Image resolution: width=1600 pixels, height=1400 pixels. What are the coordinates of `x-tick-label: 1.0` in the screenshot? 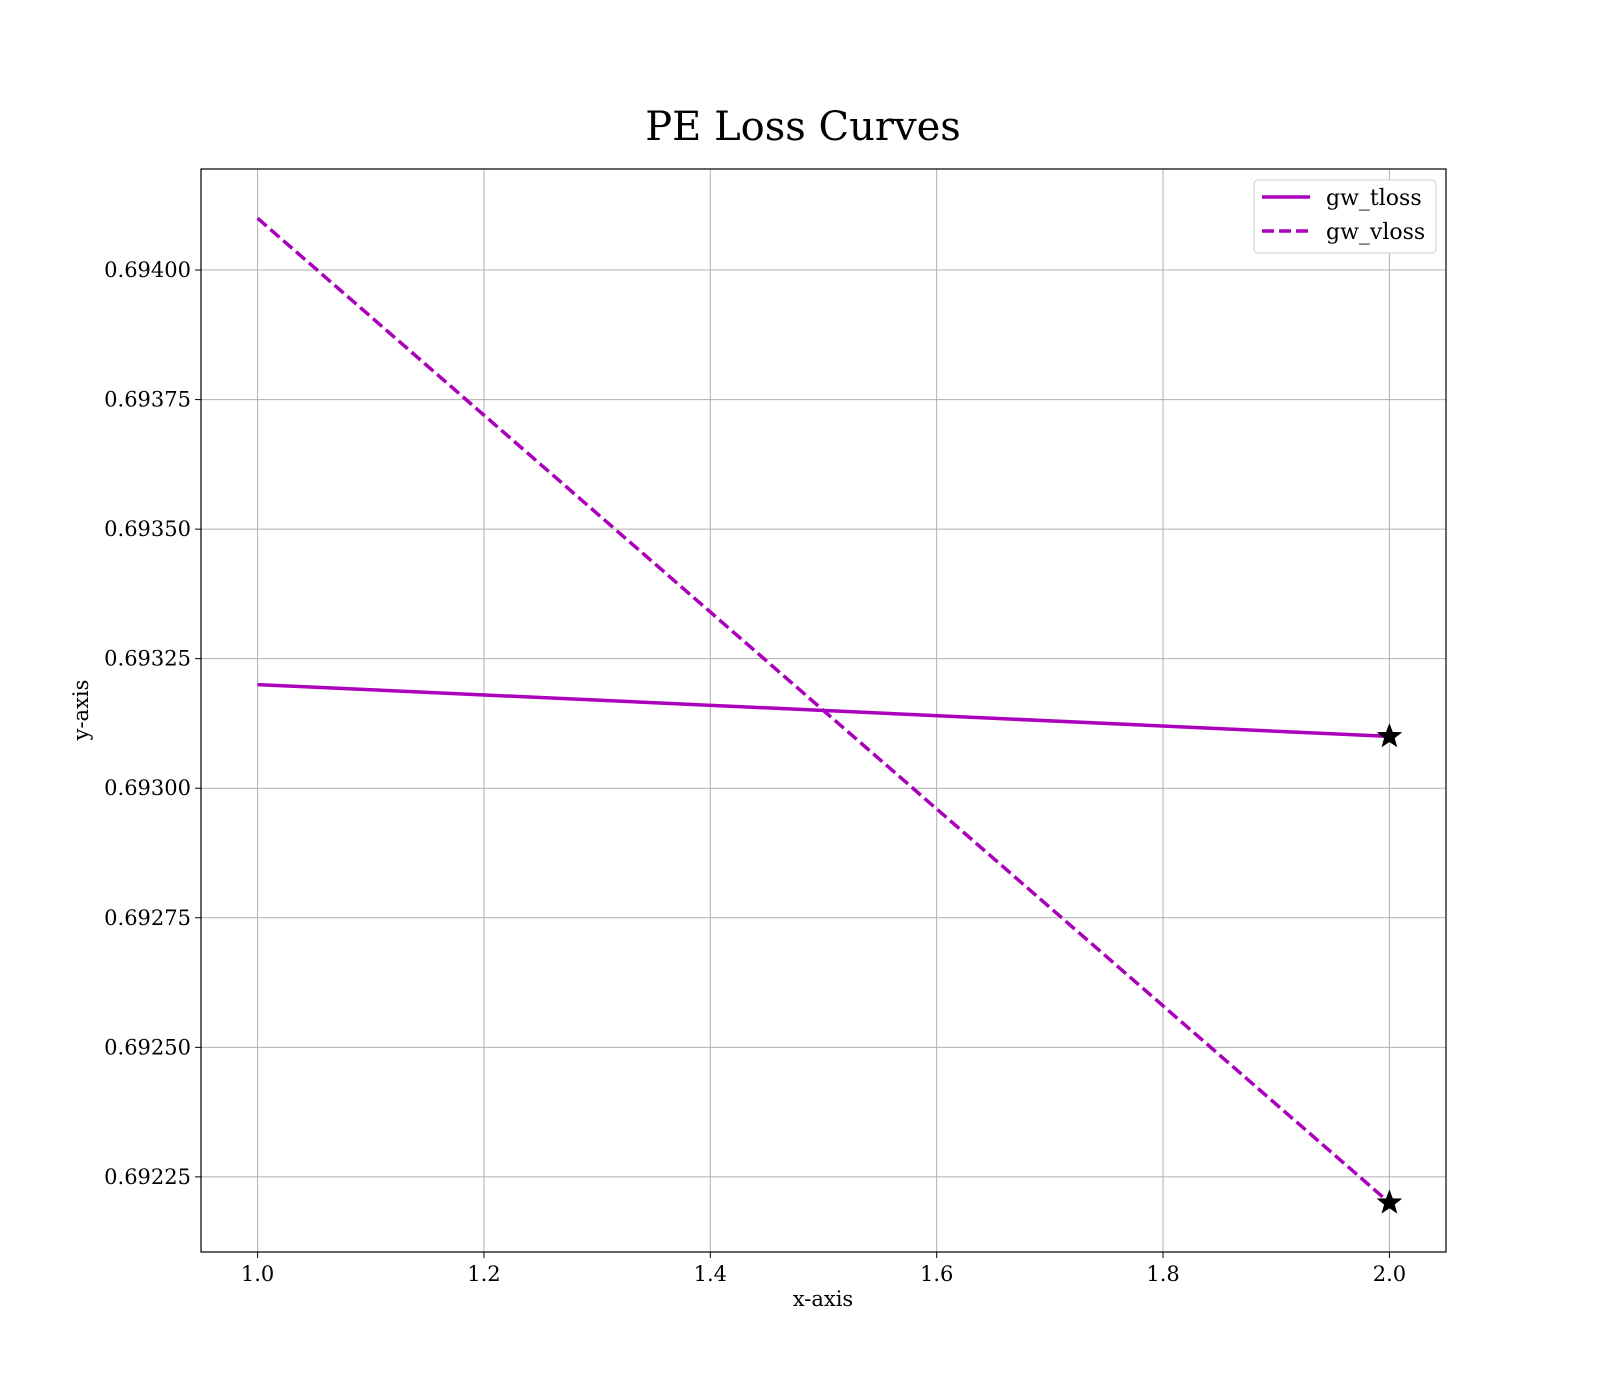 It's located at (257, 1274).